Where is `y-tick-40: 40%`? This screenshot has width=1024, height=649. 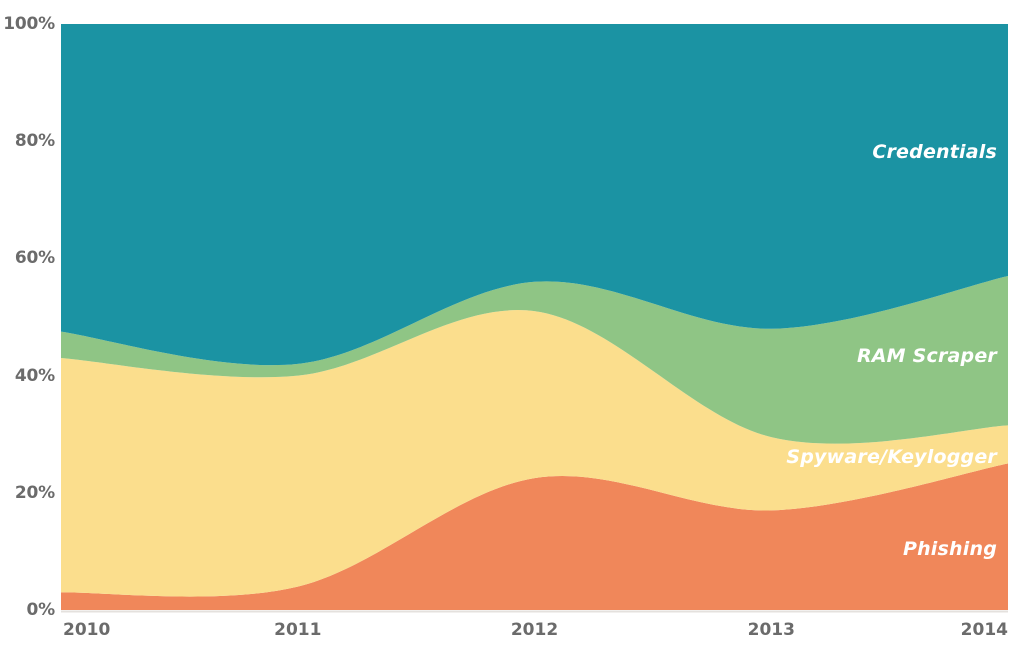 y-tick-40: 40% is located at coordinates (34, 375).